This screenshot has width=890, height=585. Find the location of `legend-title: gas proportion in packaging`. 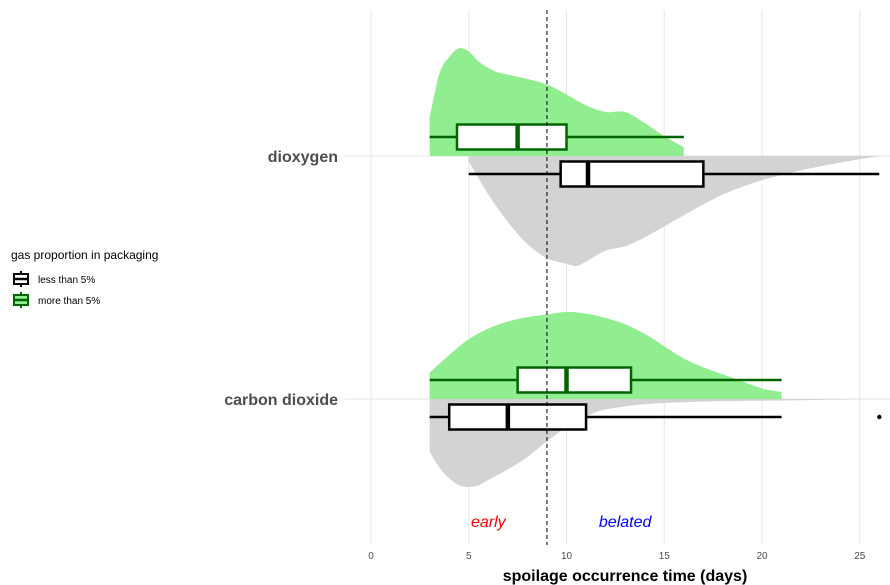

legend-title: gas proportion in packaging is located at coordinates (84, 255).